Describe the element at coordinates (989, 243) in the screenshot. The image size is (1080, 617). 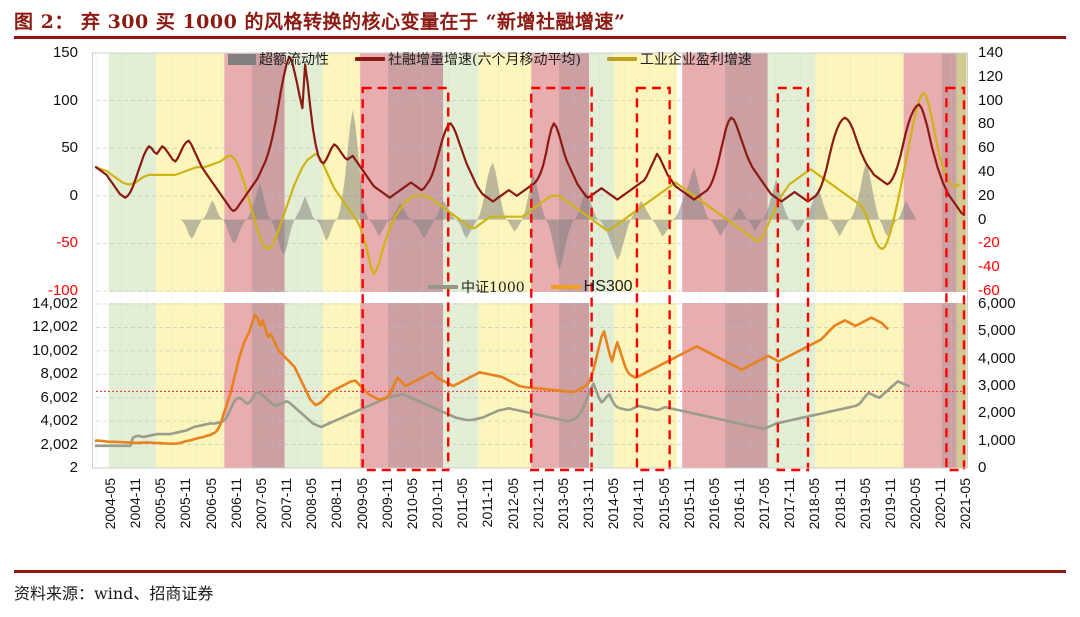
I see `y-tick-right-upper: -20` at that location.